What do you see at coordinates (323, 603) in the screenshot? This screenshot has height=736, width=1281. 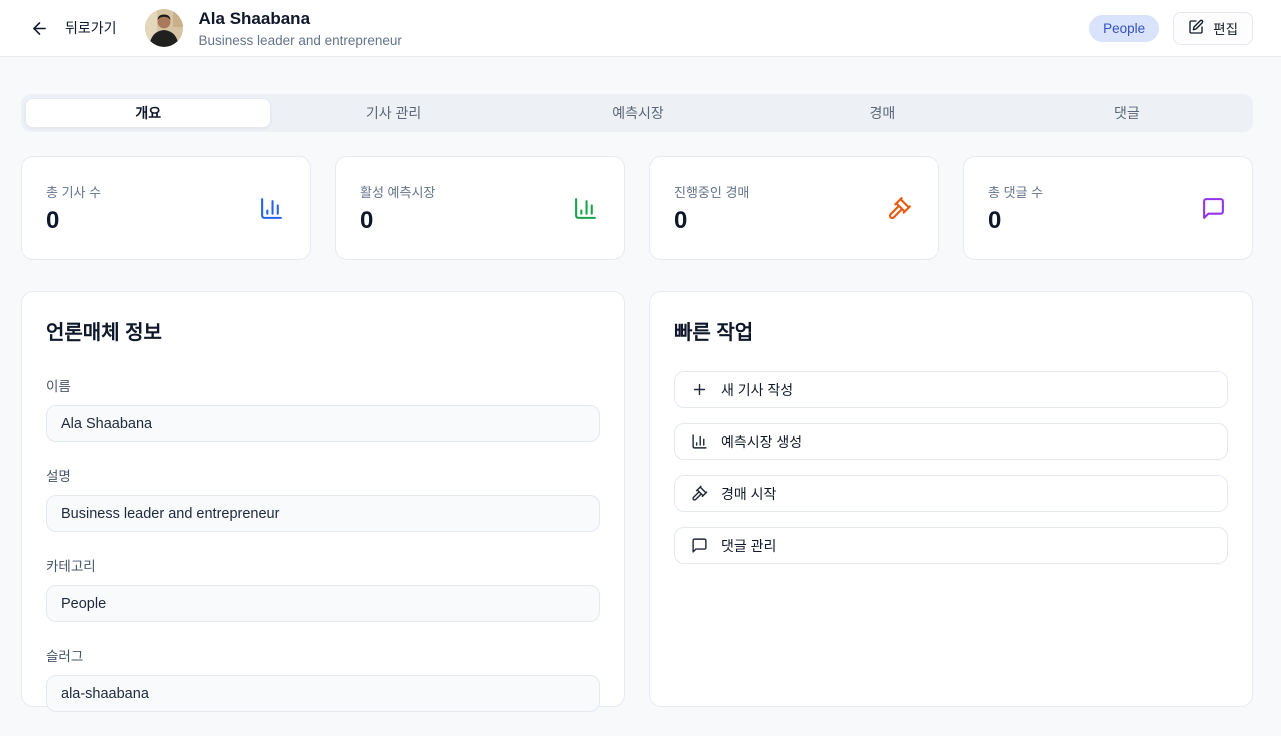 I see `field-value: People` at bounding box center [323, 603].